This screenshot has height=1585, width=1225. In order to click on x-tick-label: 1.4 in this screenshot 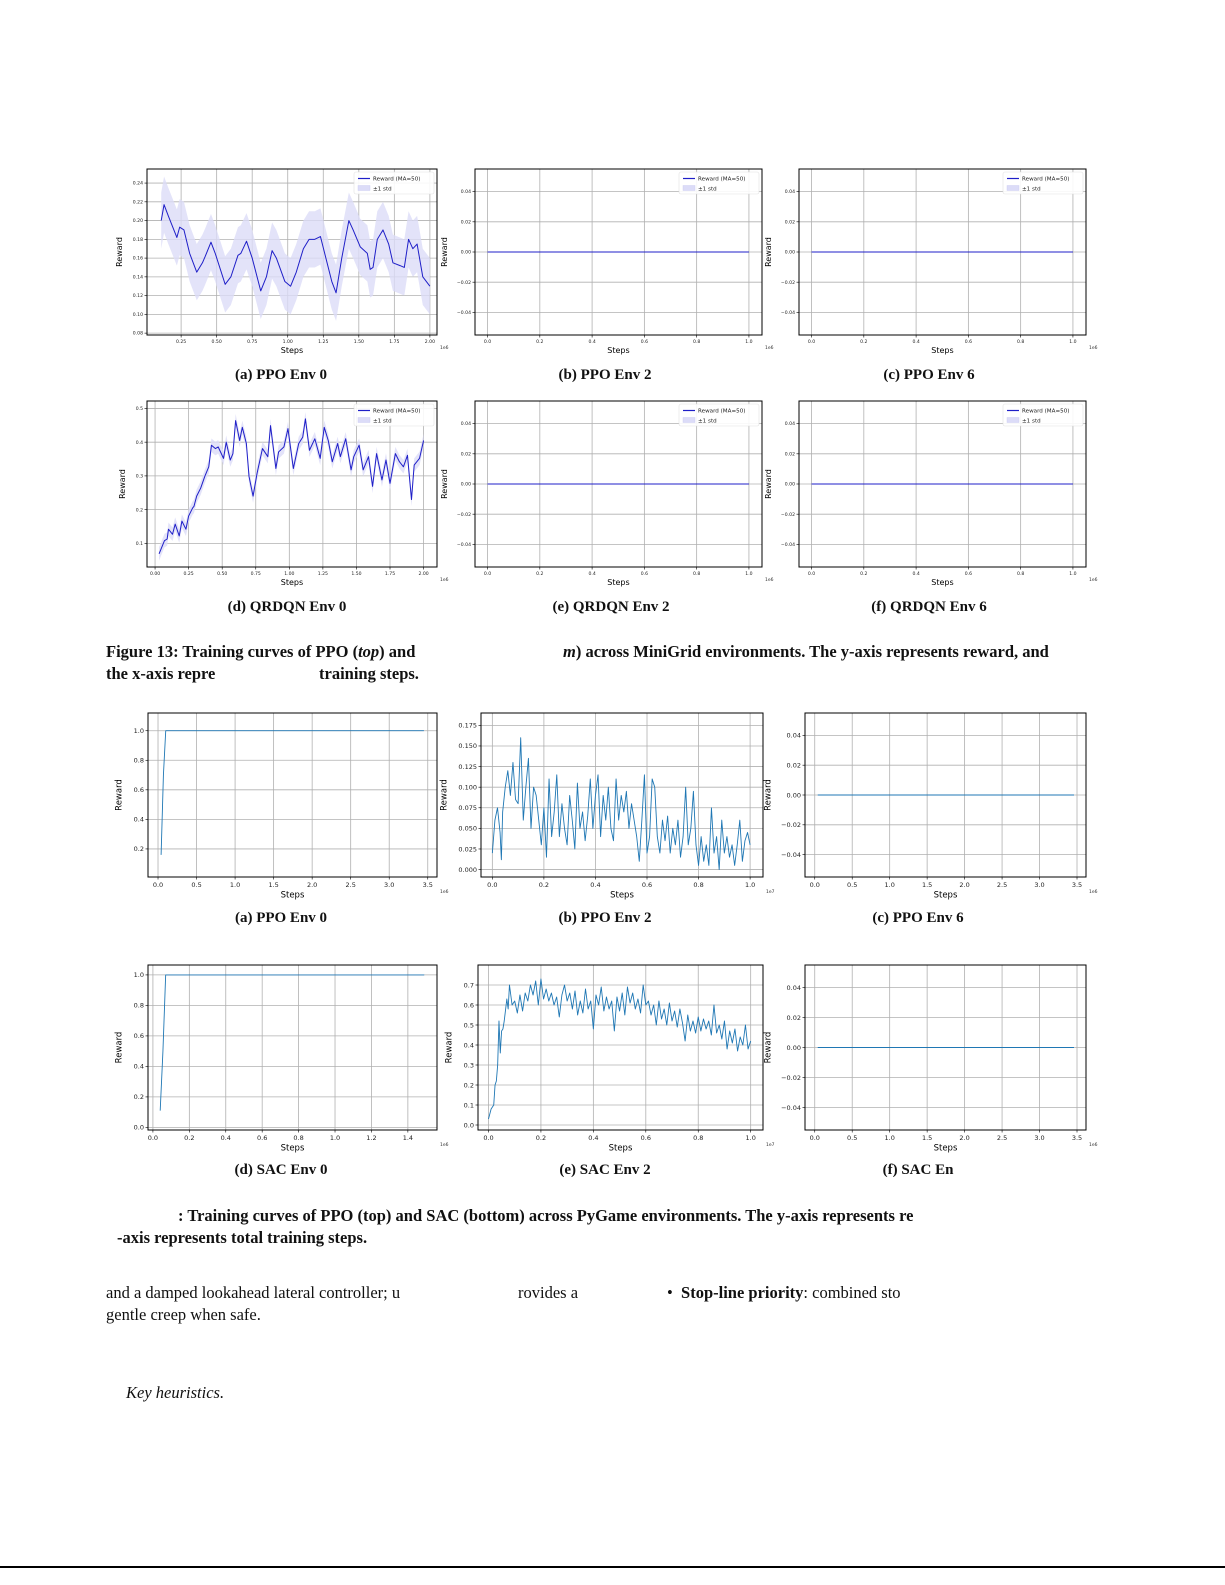, I will do `click(408, 1138)`.